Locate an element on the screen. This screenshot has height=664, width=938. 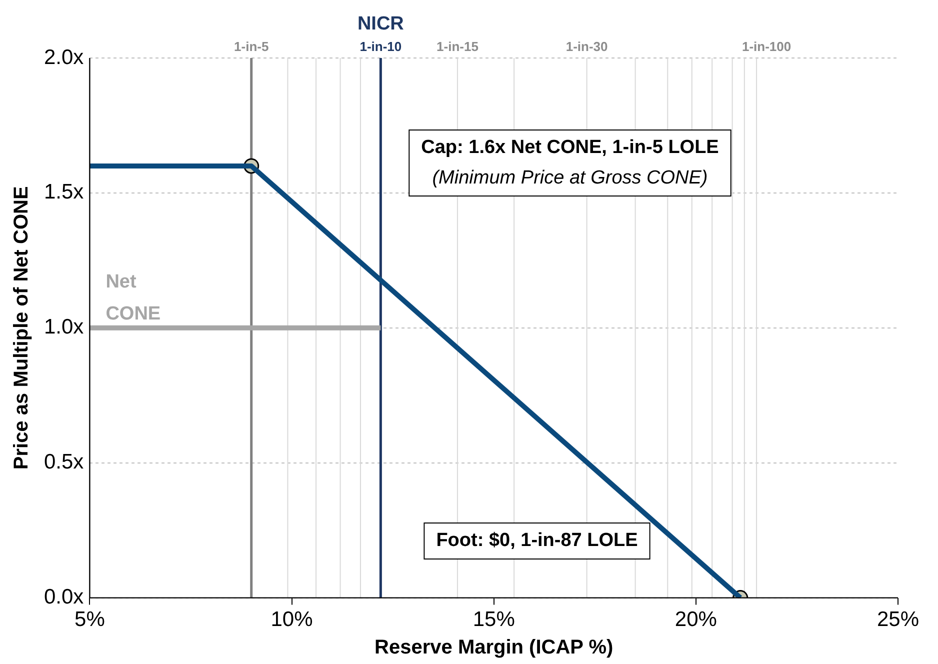
annotation: Foot: $0, 1-in-87 LOLE is located at coordinates (537, 541).